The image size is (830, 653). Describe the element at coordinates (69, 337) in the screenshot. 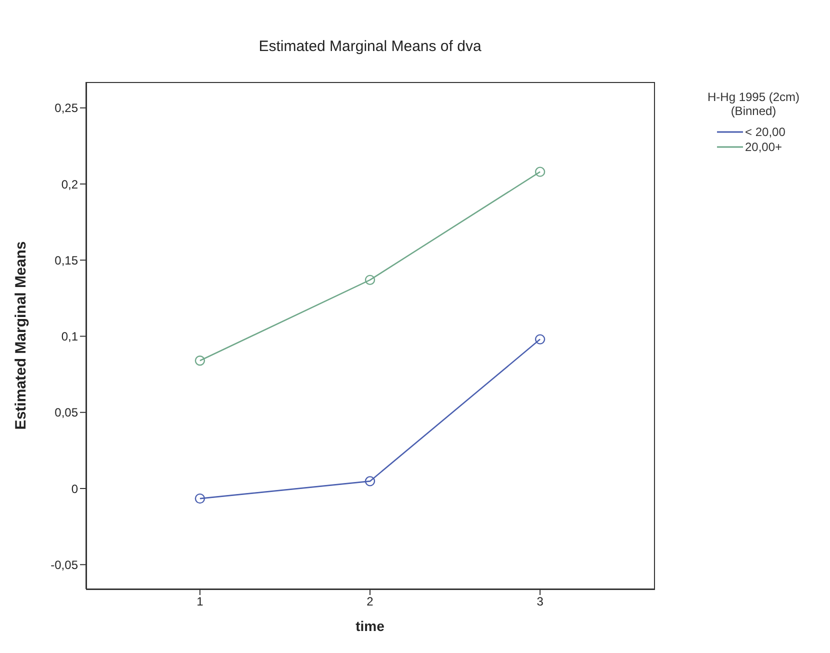

I see `y-tick-label: 0,1` at that location.